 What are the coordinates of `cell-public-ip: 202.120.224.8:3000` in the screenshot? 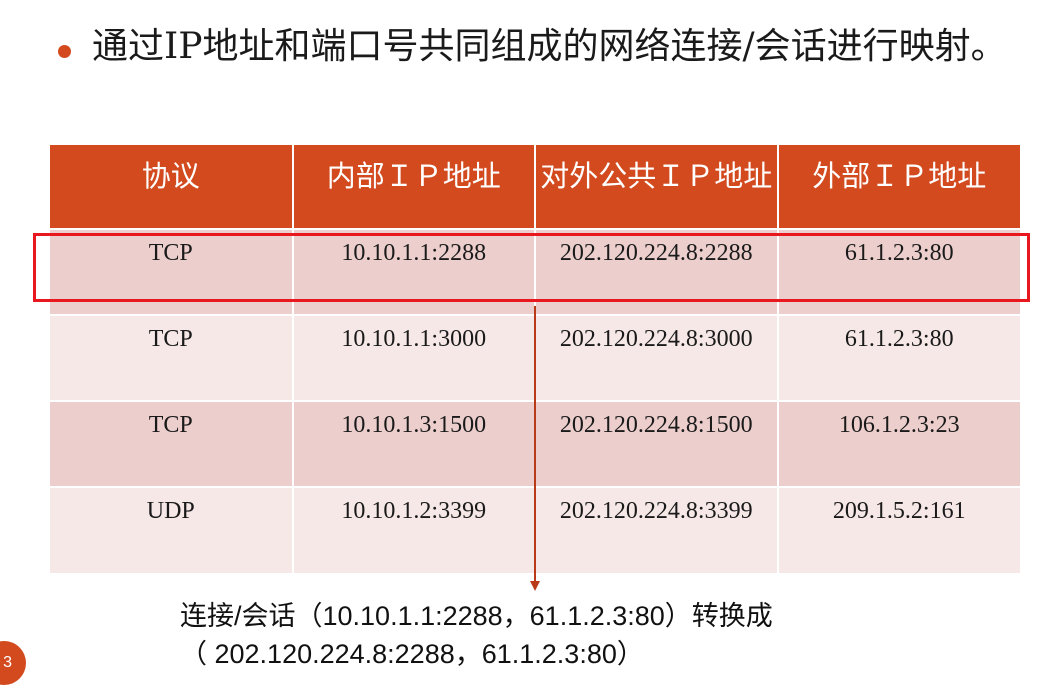 It's located at (656, 357).